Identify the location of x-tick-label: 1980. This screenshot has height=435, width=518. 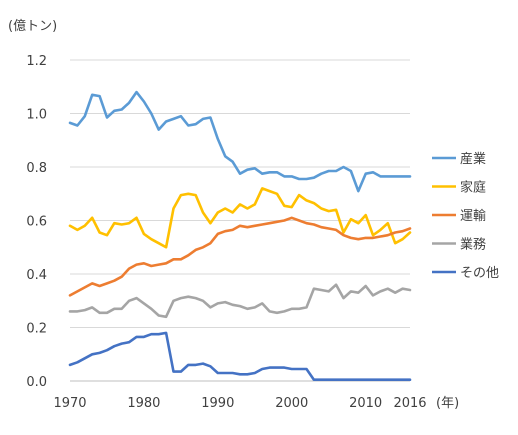
(143, 403).